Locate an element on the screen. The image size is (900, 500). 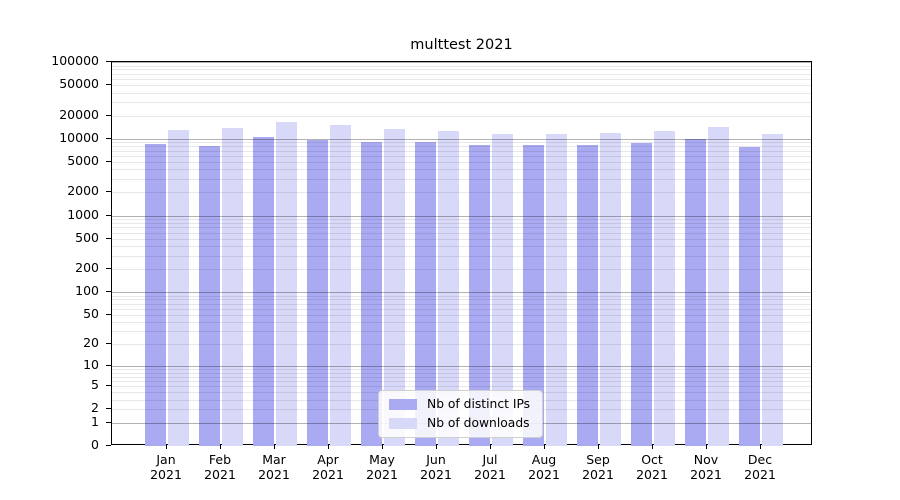
legend-item-distinct-ips: Nb of distinct IPs is located at coordinates (459, 404).